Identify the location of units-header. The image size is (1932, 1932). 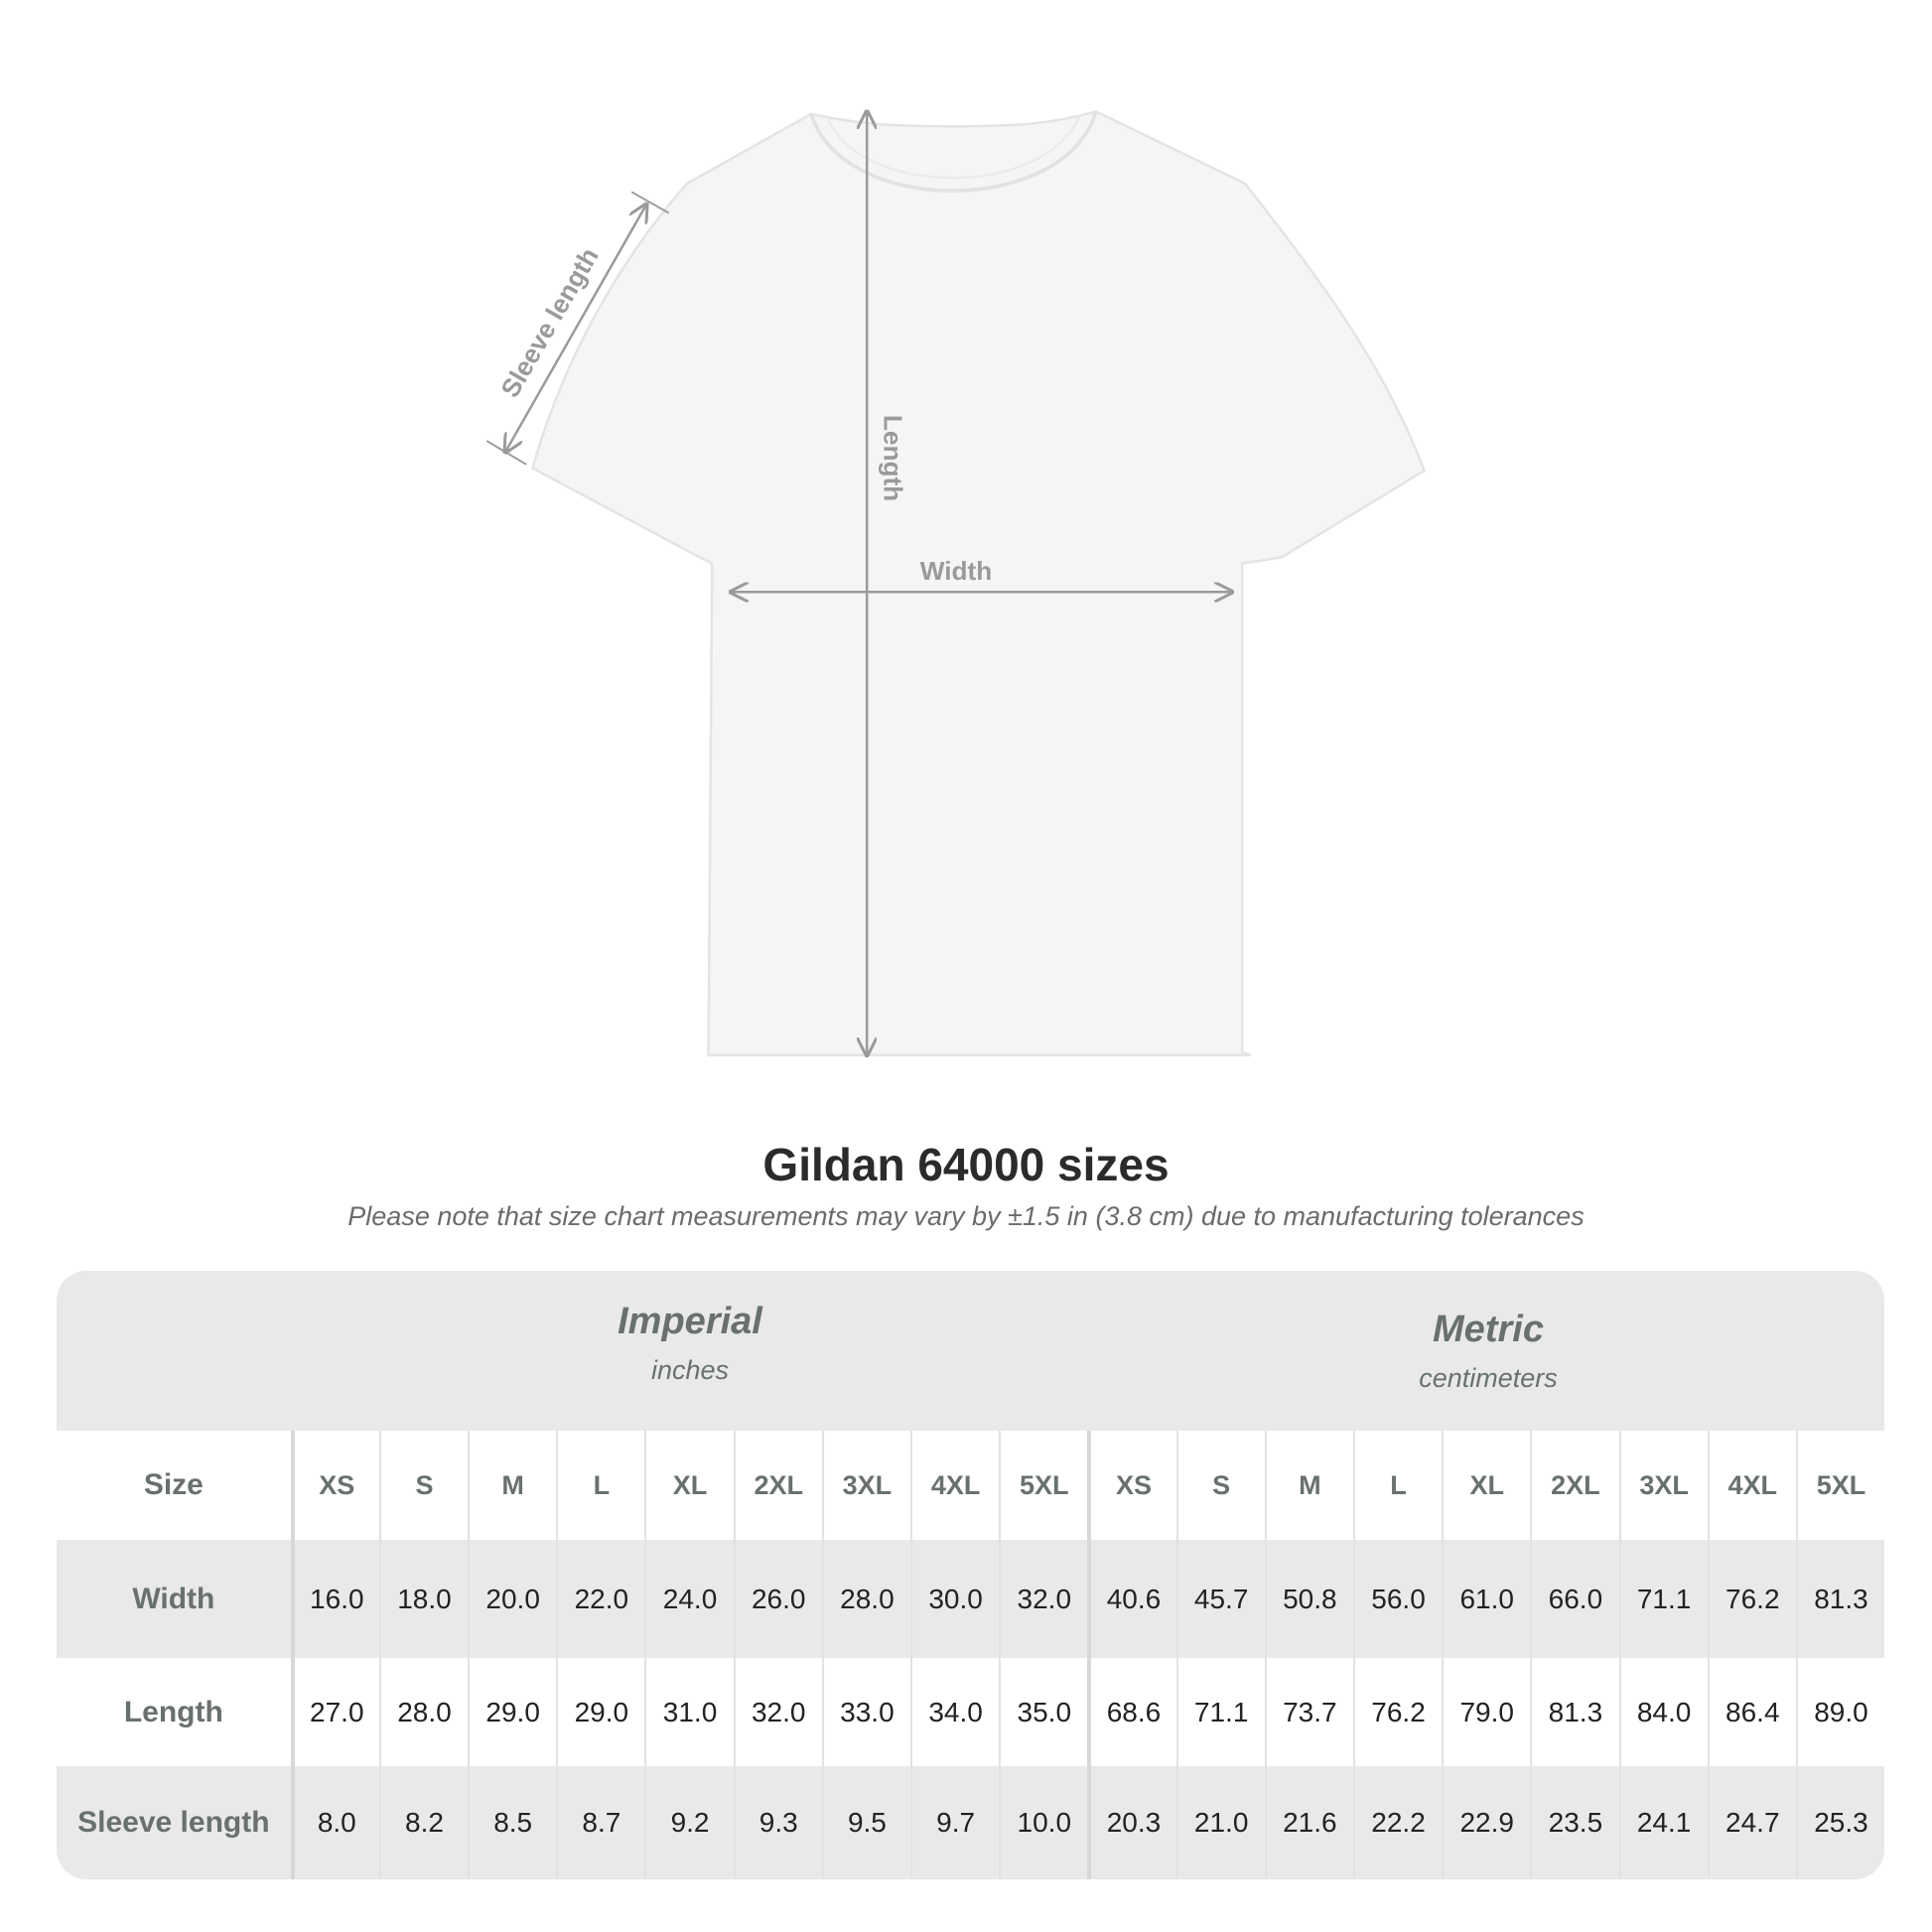
(971, 1351).